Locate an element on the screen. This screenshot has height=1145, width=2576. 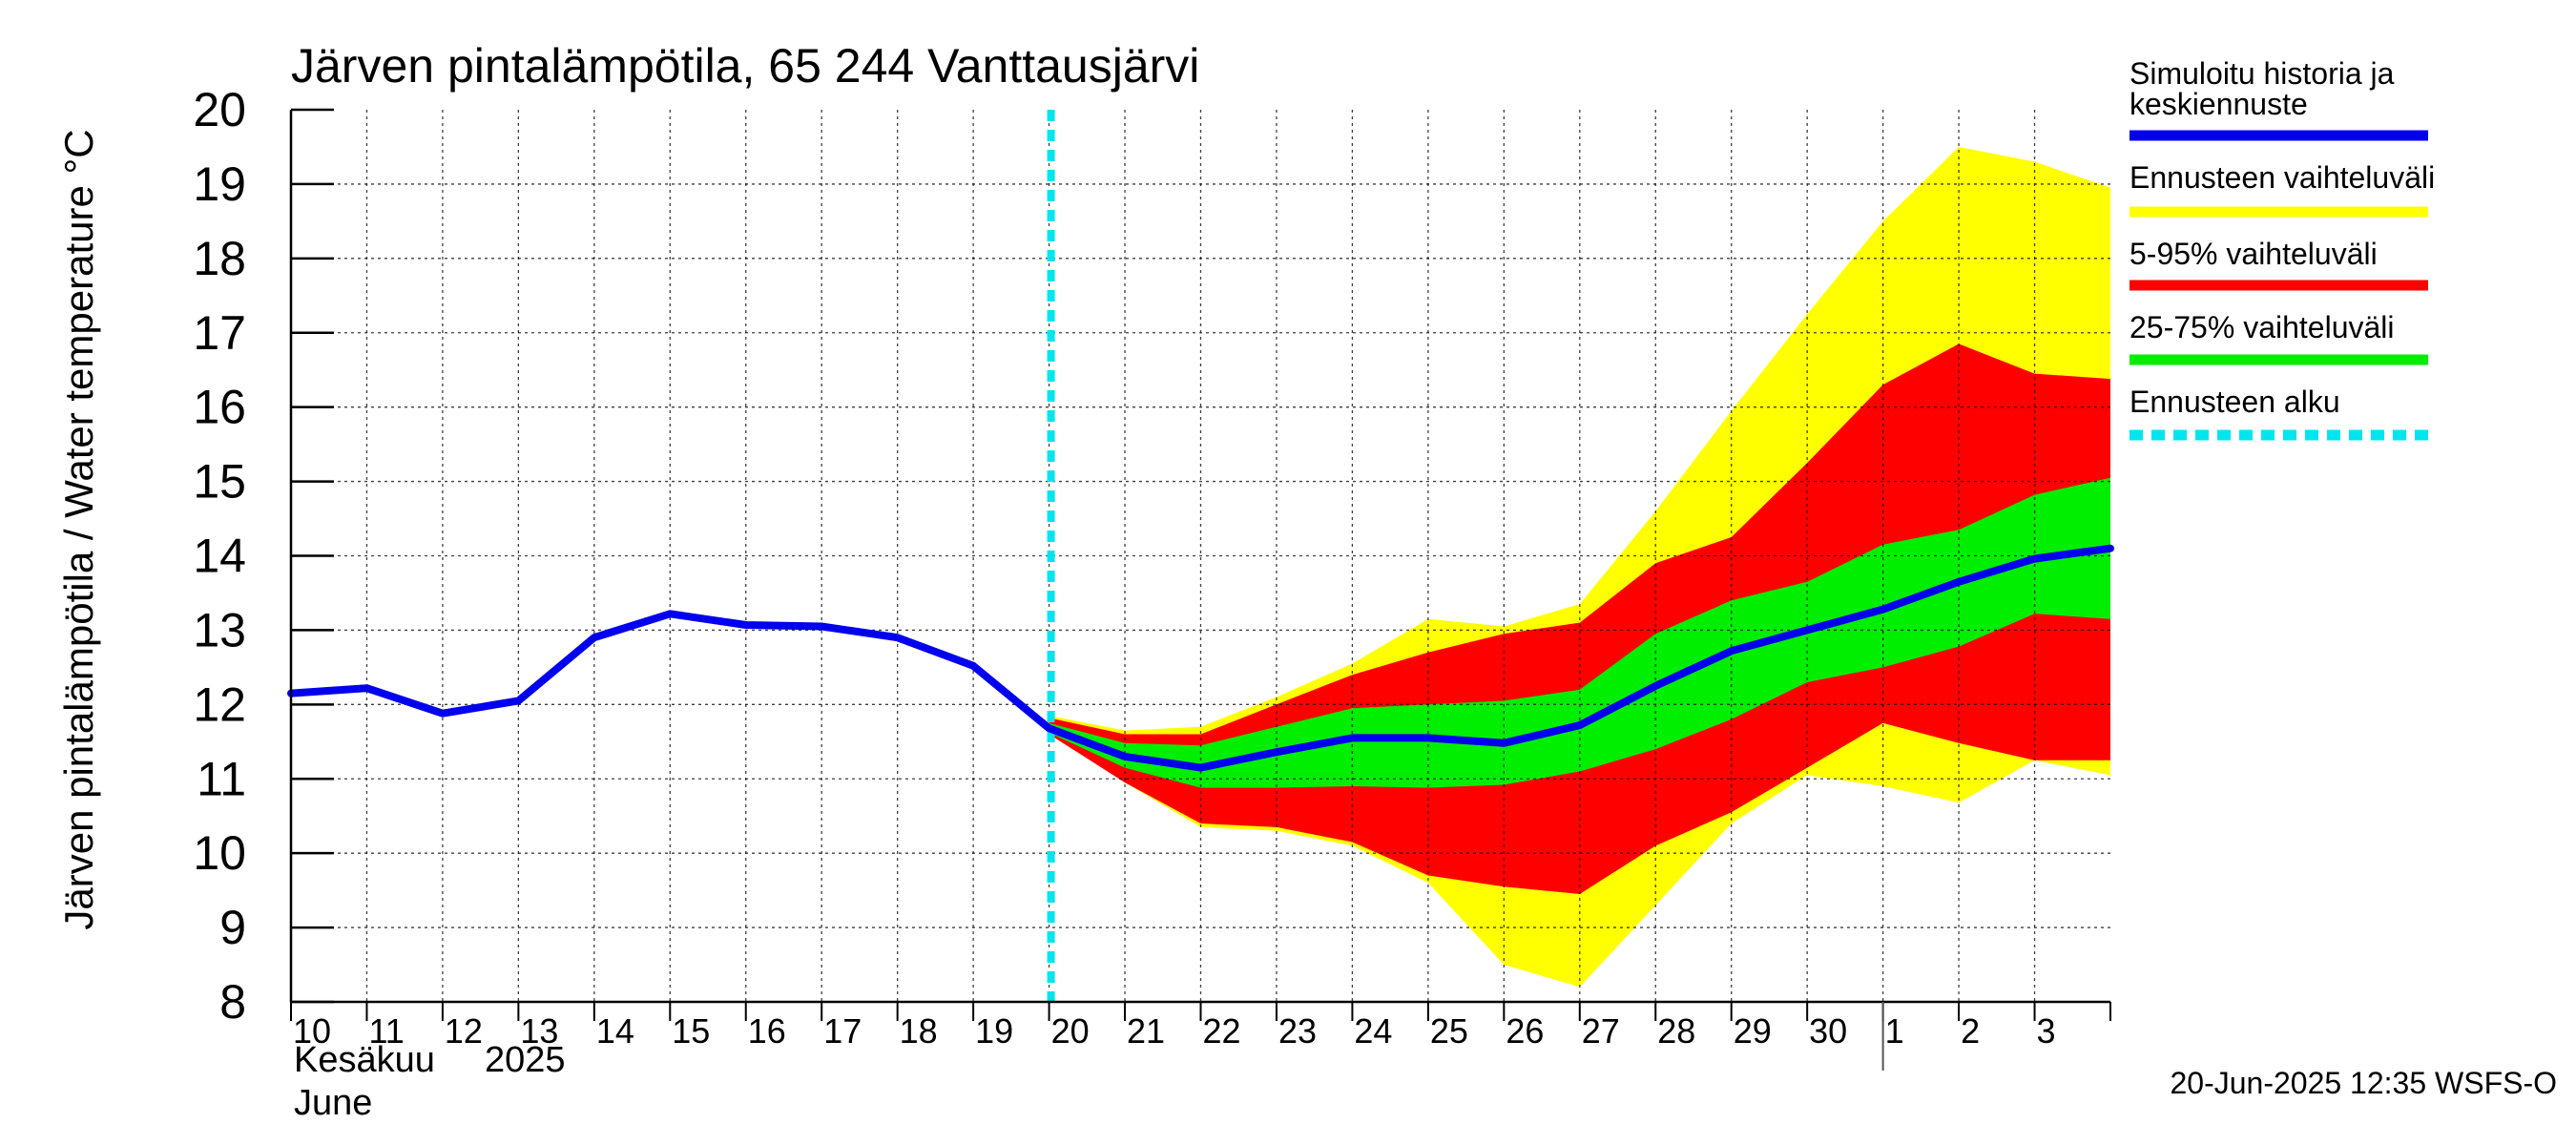
x-tick-label: 23 is located at coordinates (1297, 1031).